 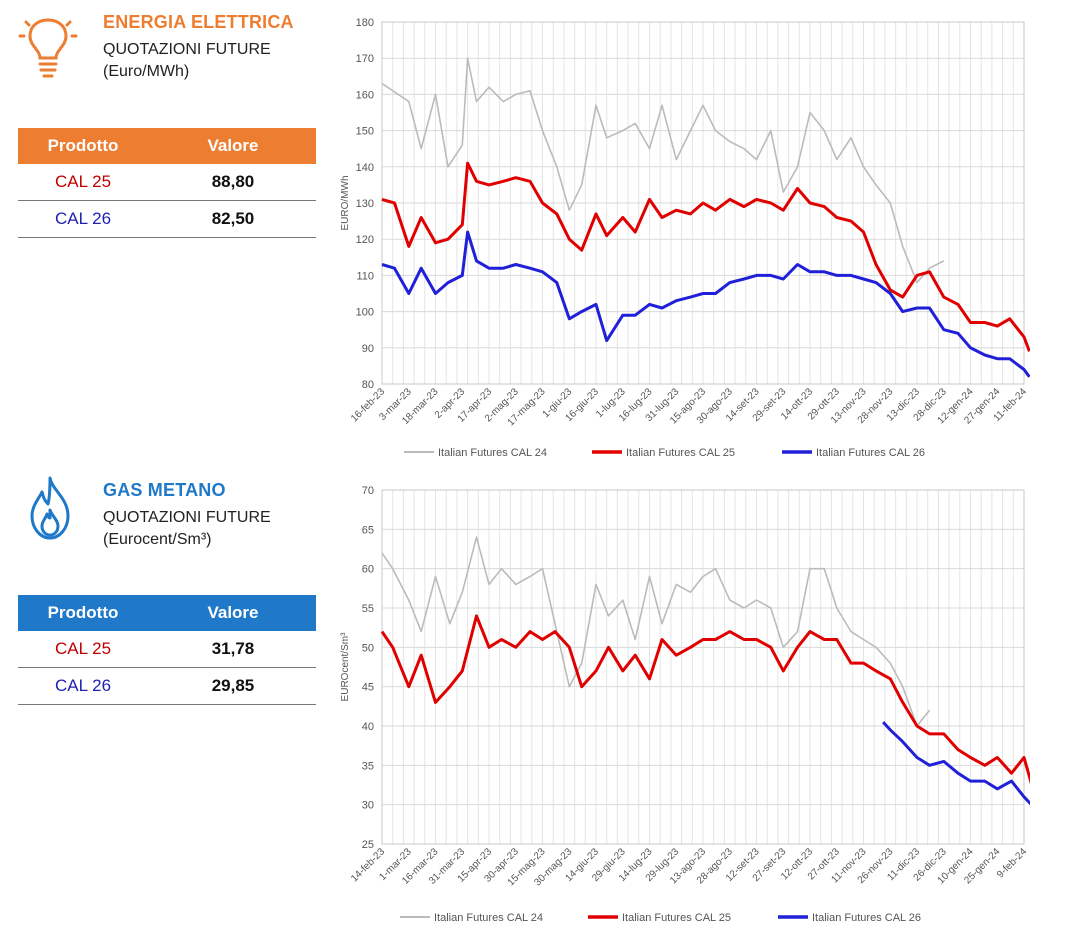 I want to click on y-tick-label: 80, so click(x=368, y=385).